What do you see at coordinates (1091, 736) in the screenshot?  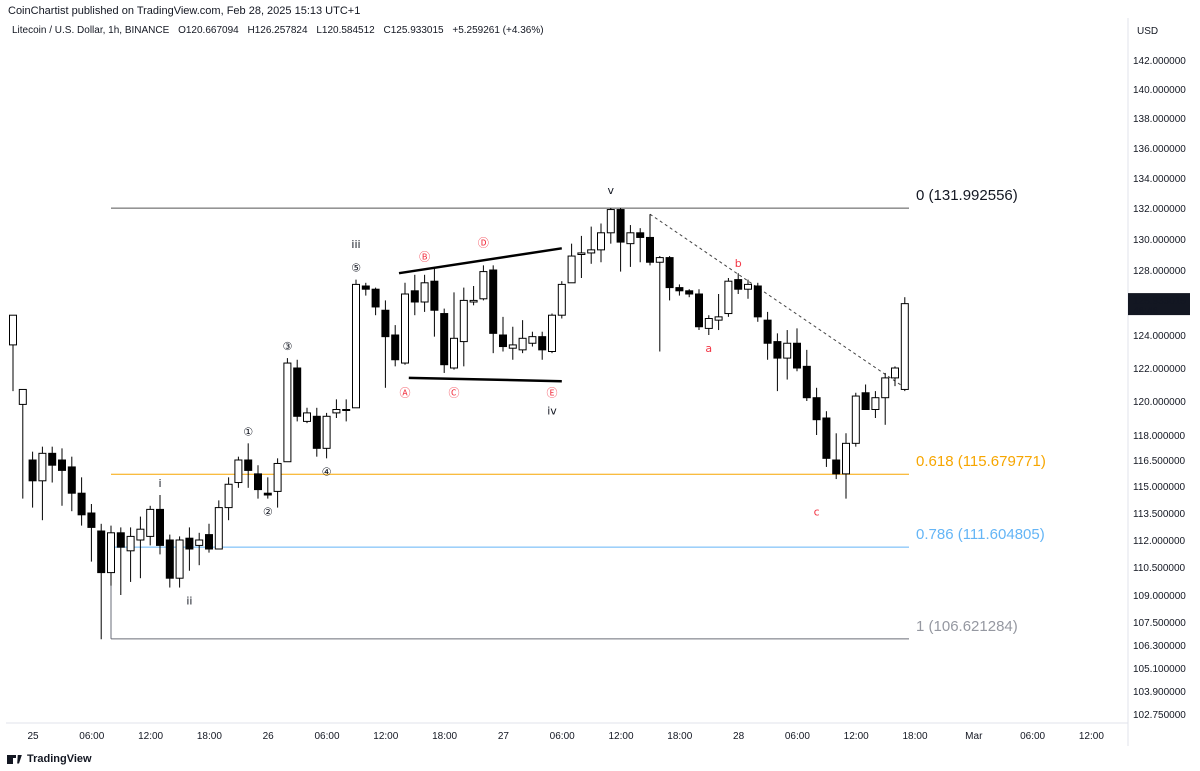 I see `time-tick-label: 12:00` at bounding box center [1091, 736].